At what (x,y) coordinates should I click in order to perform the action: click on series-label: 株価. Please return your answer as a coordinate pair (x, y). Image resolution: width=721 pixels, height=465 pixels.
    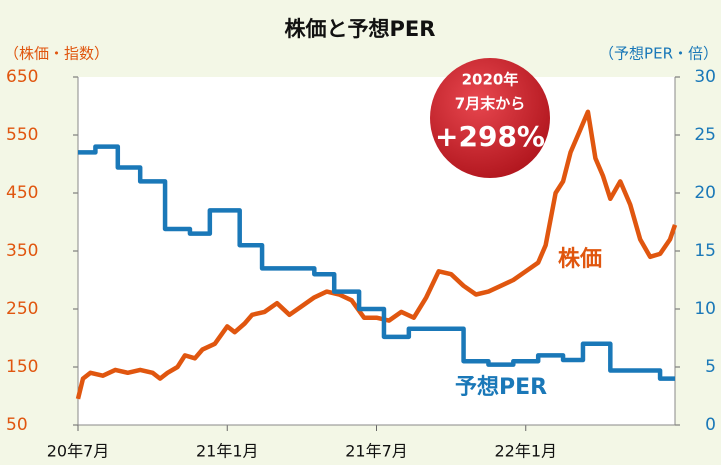
    Looking at the image, I should click on (580, 259).